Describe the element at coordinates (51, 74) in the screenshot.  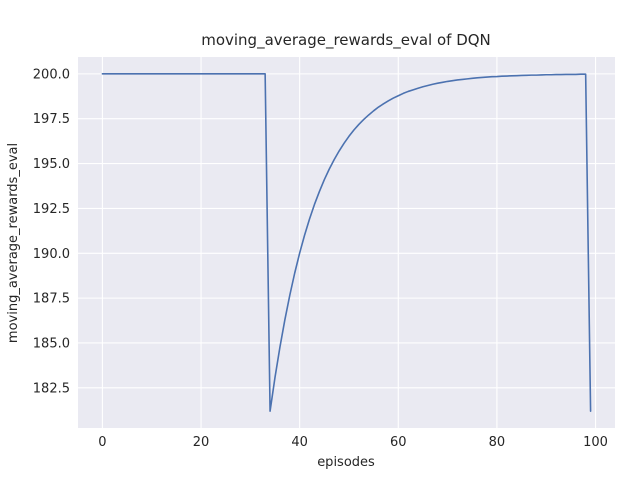
I see `y-tick-label: 200.0` at that location.